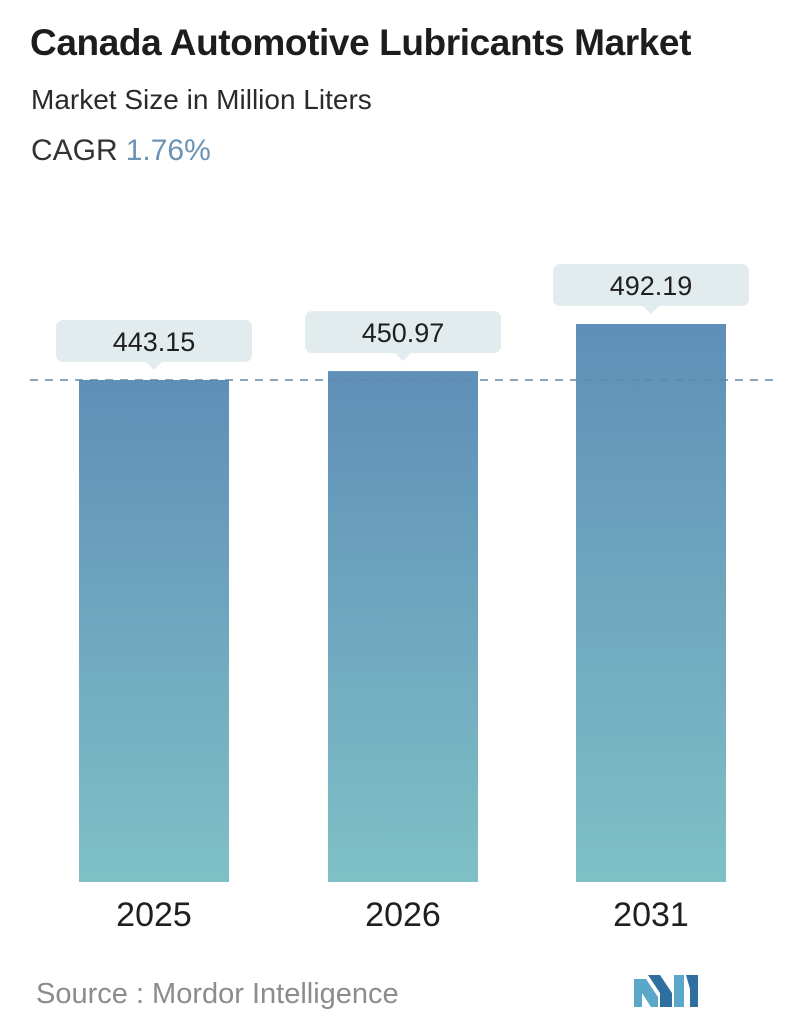 The width and height of the screenshot is (796, 1034). I want to click on chart-subtitle: Market Size in Million Liters, so click(201, 99).